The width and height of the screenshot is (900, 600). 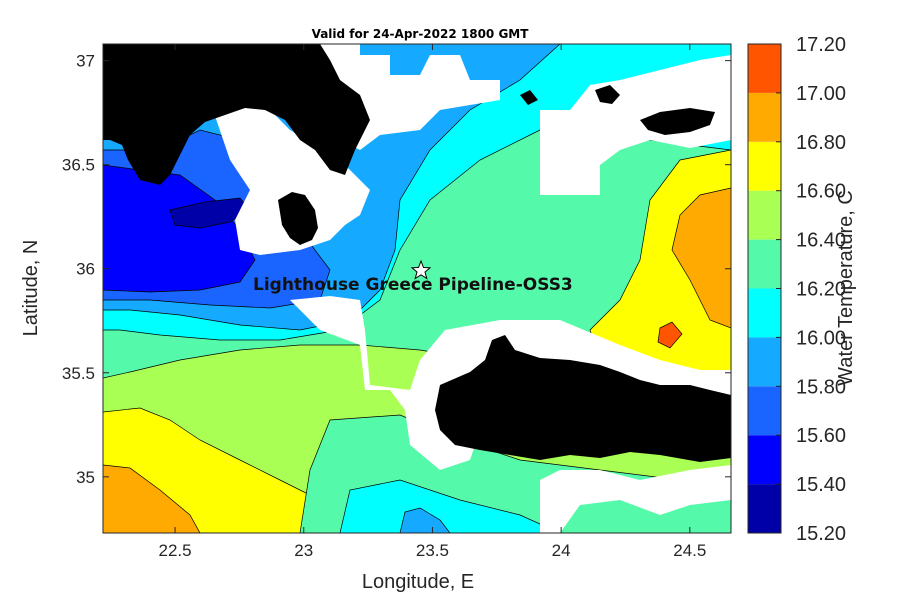 I want to click on colorbar-label: Water Temperature, C, so click(x=846, y=288).